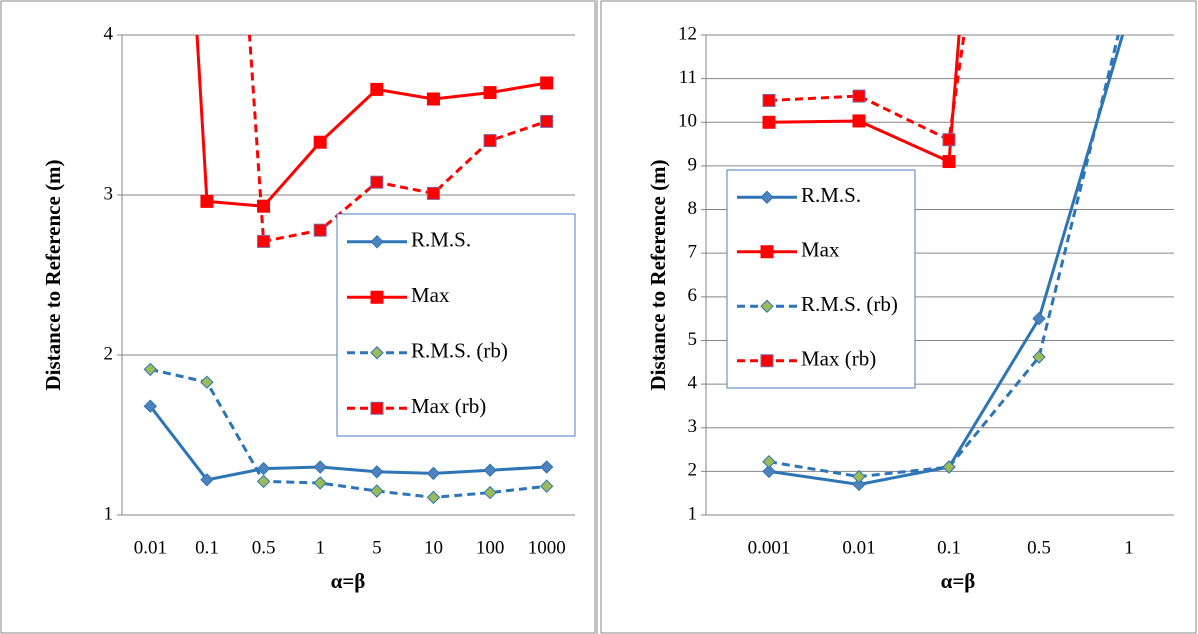 This screenshot has width=1198, height=634. Describe the element at coordinates (433, 547) in the screenshot. I see `x-tick-label: 10` at that location.